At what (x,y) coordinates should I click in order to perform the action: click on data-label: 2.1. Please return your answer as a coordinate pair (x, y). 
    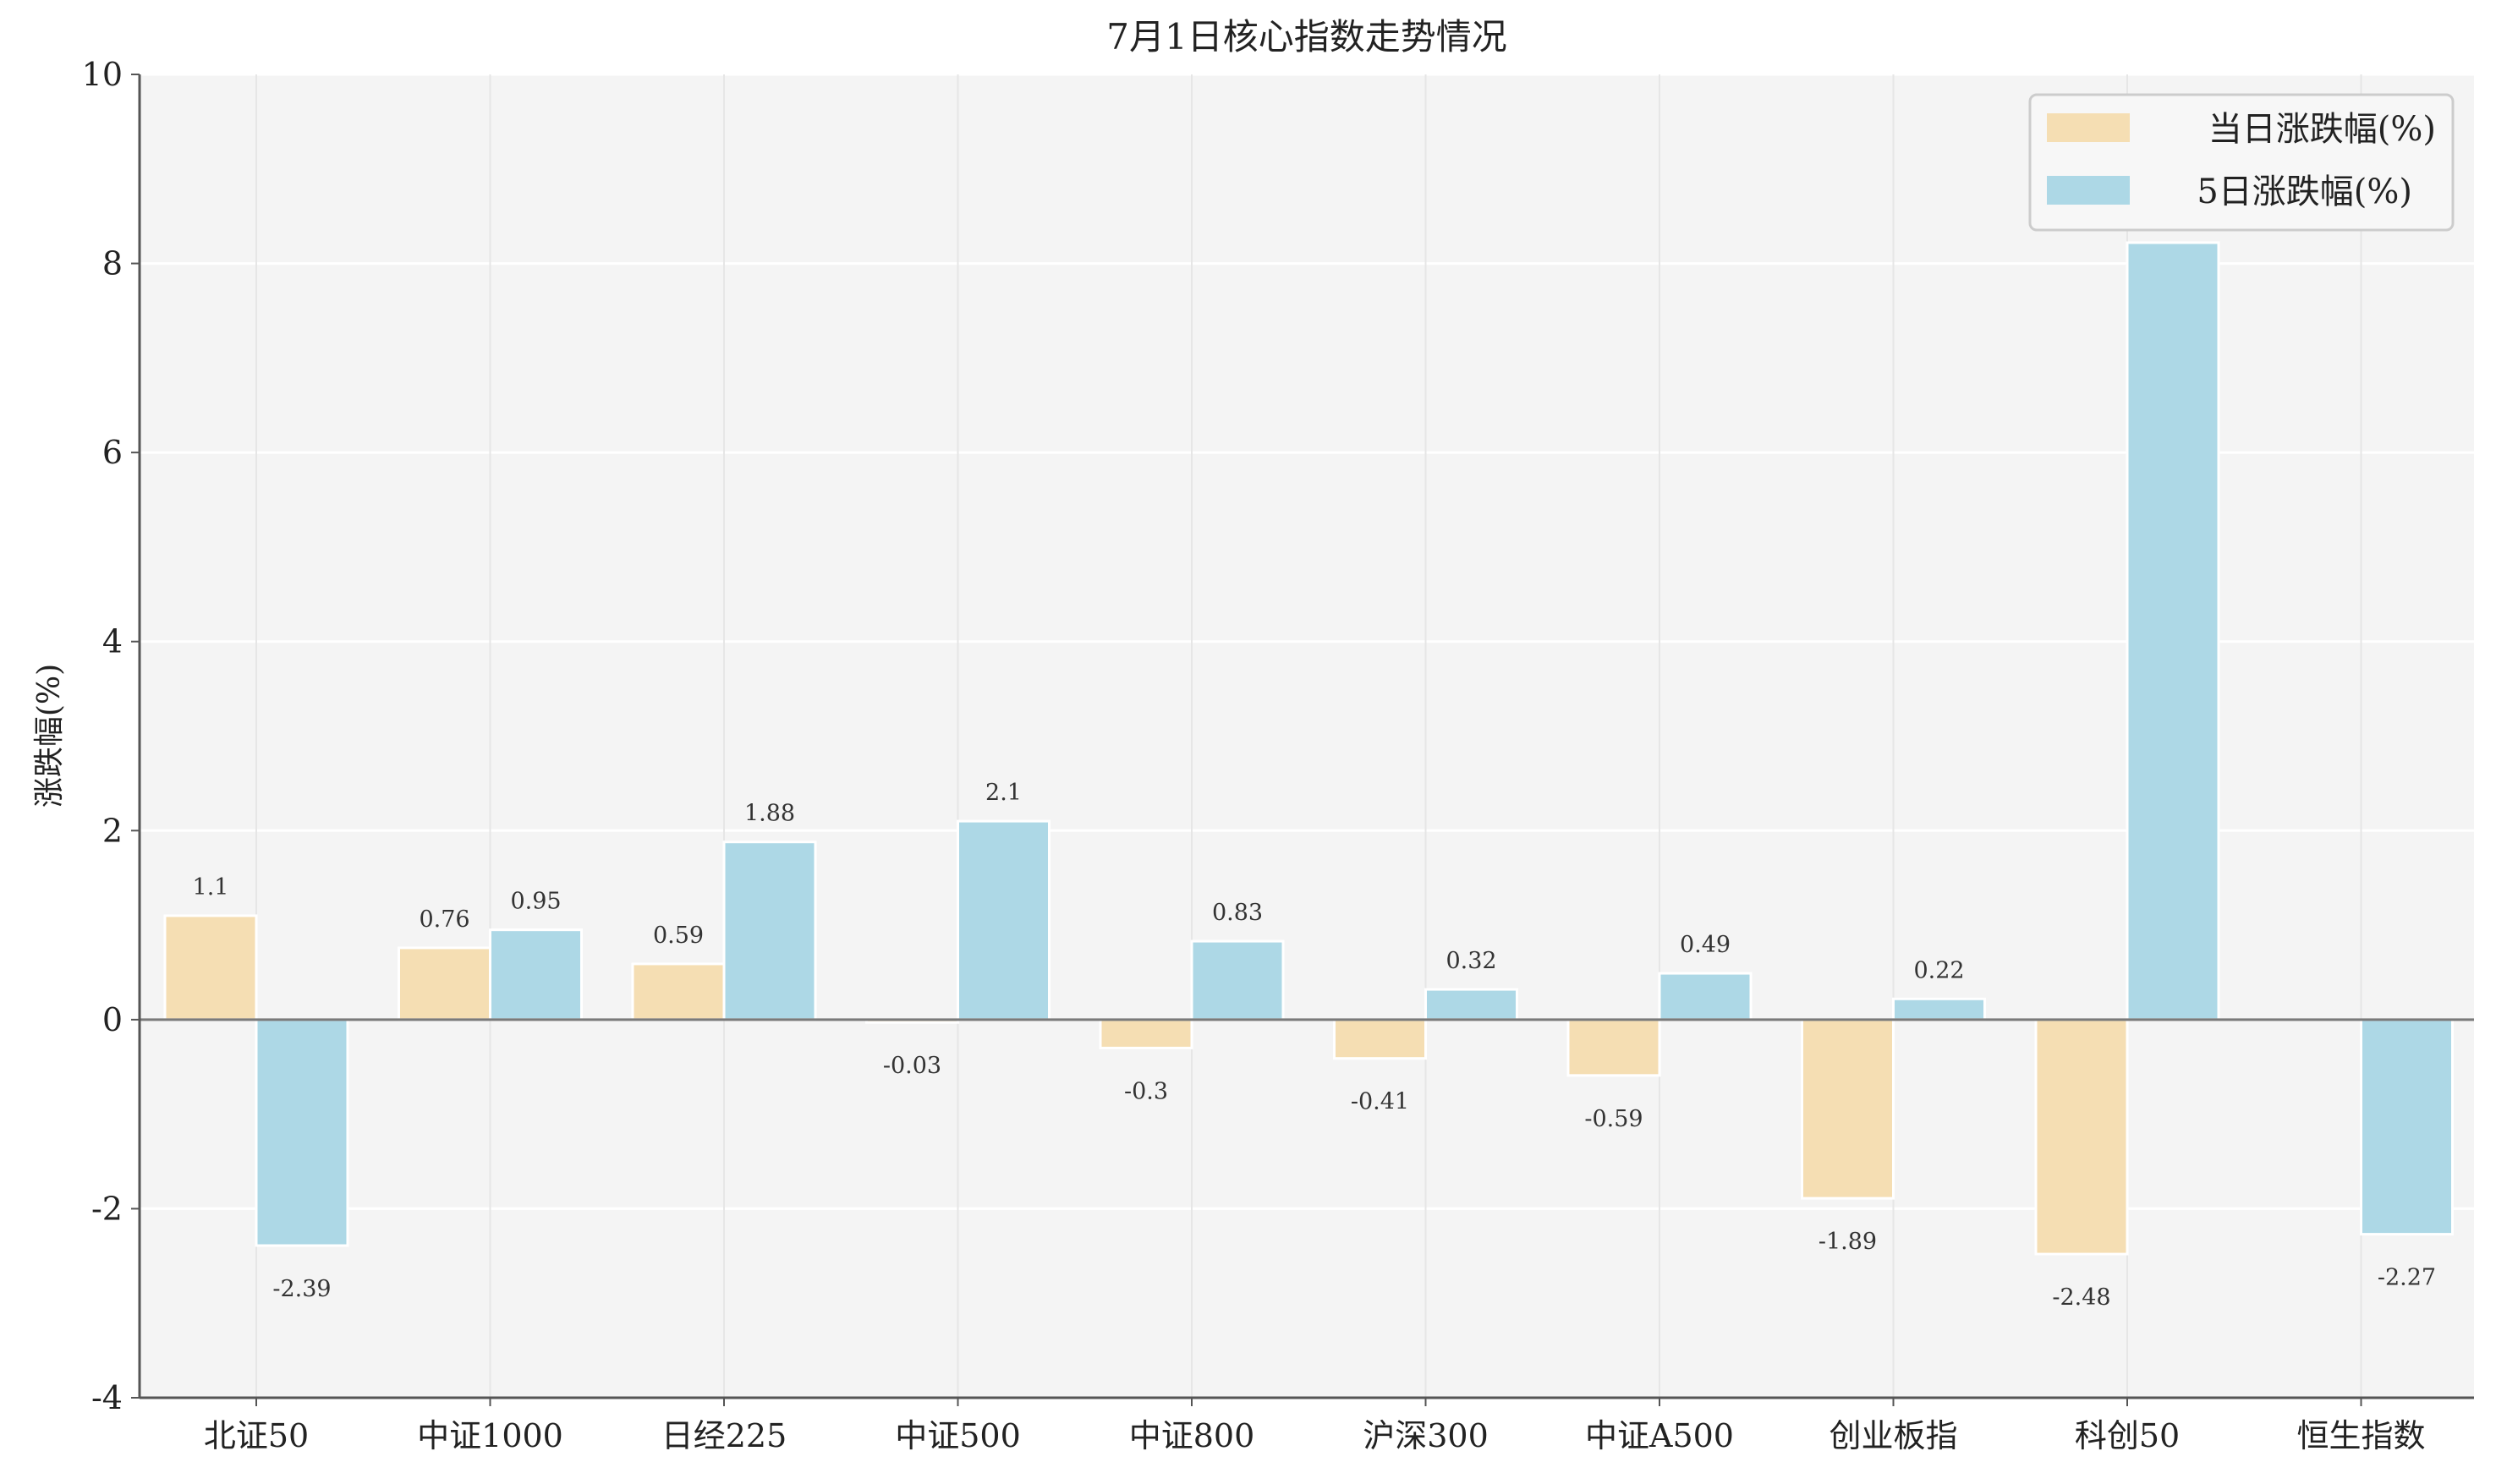
    Looking at the image, I should click on (1003, 793).